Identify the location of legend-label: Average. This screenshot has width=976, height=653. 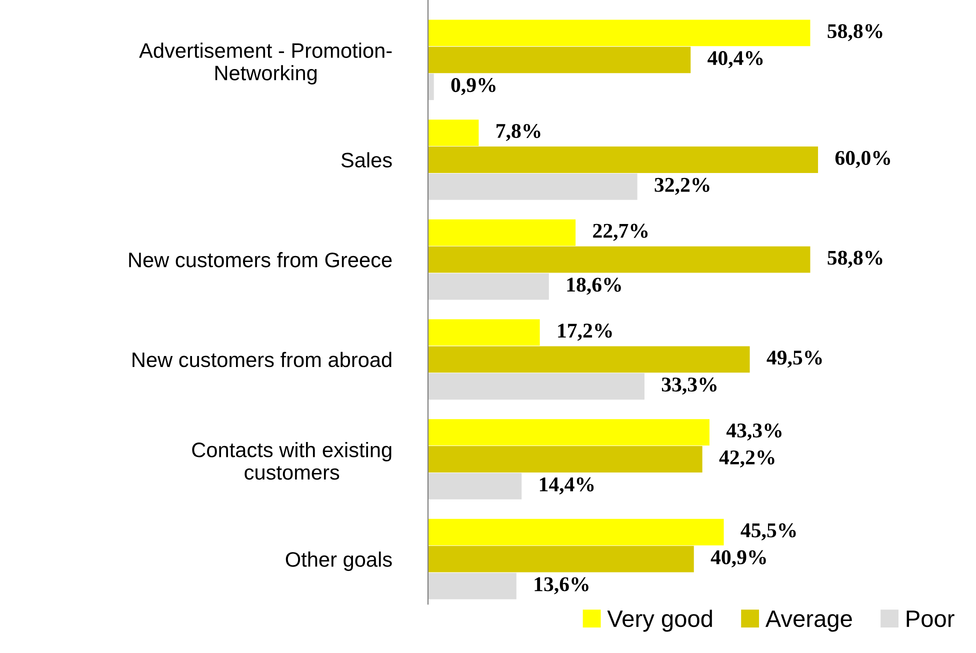
(808, 621).